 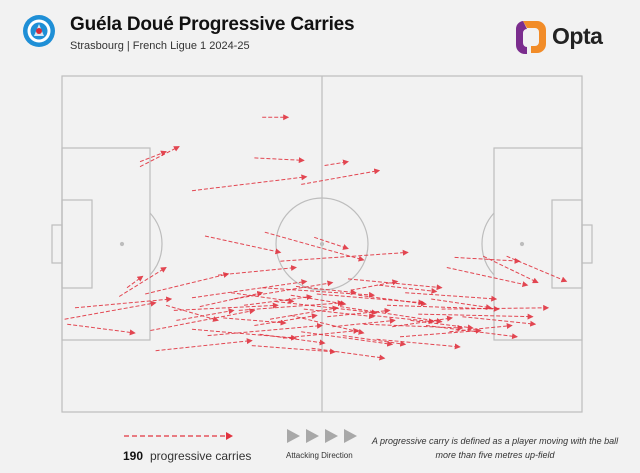 I want to click on brand-name: Opta, so click(x=577, y=36).